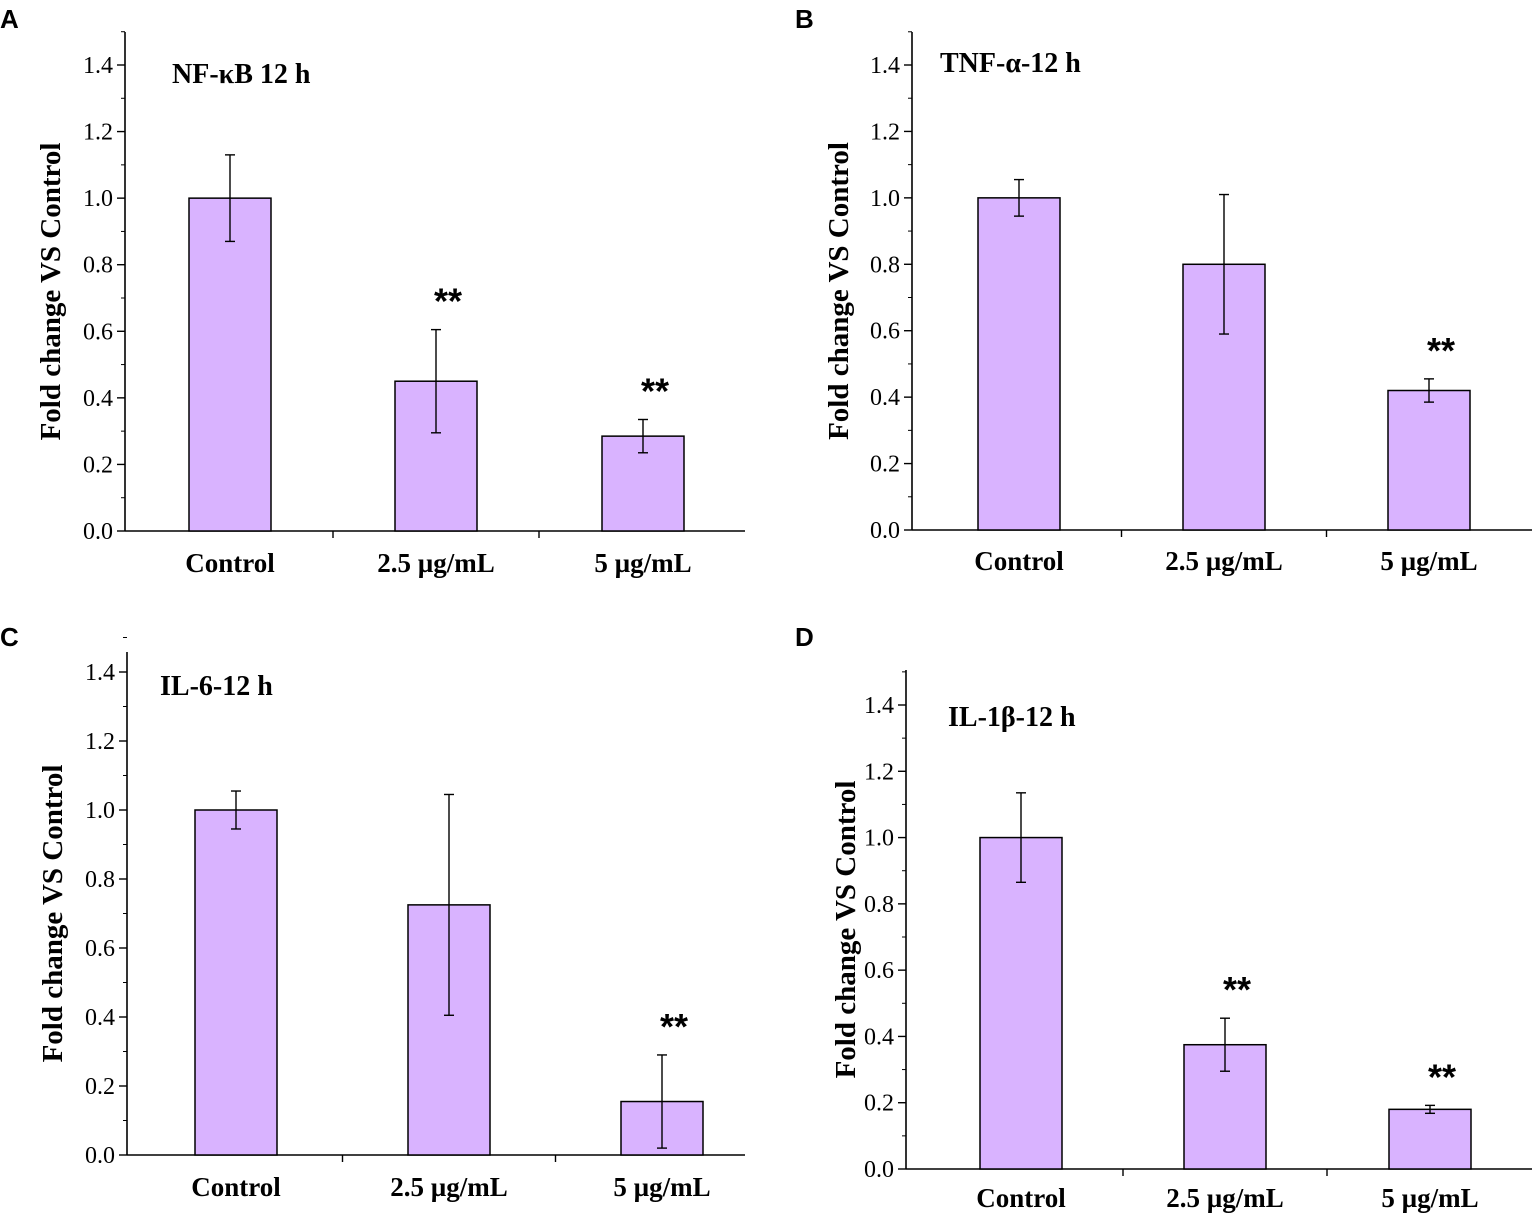 Image resolution: width=1536 pixels, height=1217 pixels. I want to click on panel-letter: D, so click(804, 637).